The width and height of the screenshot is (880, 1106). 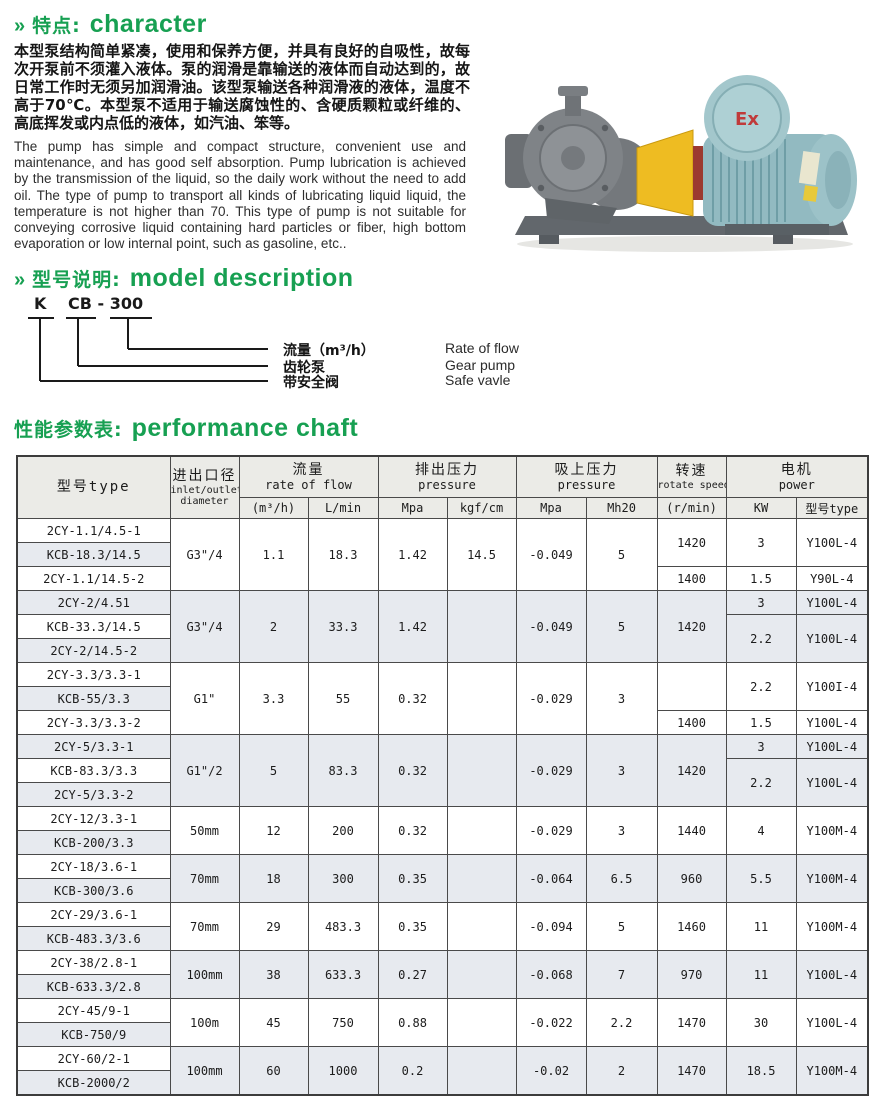 I want to click on discharge-mpa-cell: 0.32, so click(x=412, y=830).